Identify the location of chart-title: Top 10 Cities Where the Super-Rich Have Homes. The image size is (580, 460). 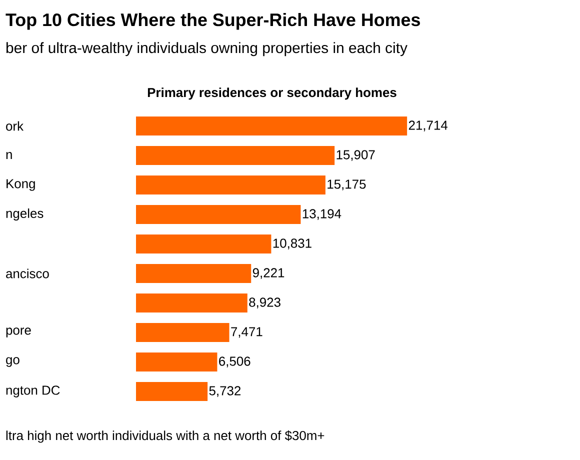
(213, 21).